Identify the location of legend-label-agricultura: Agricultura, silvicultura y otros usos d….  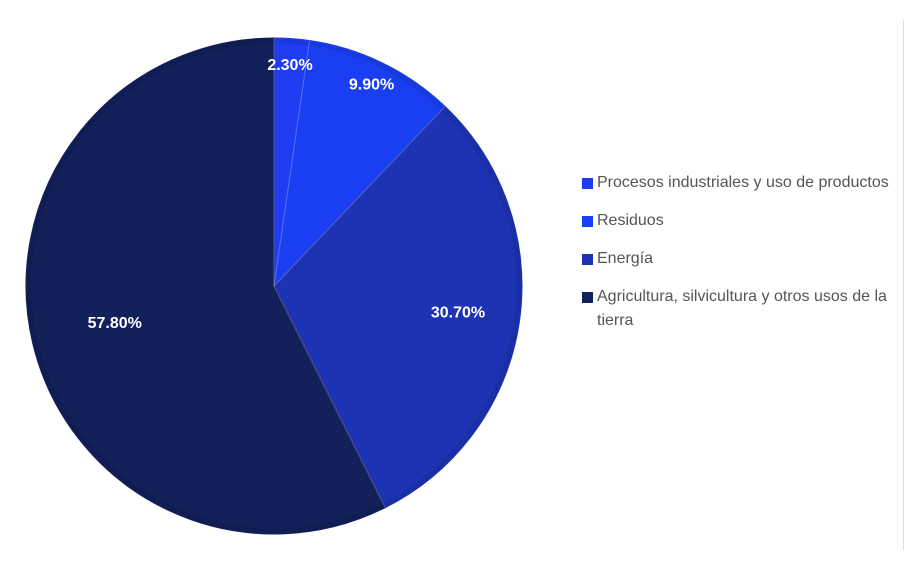
(742, 308).